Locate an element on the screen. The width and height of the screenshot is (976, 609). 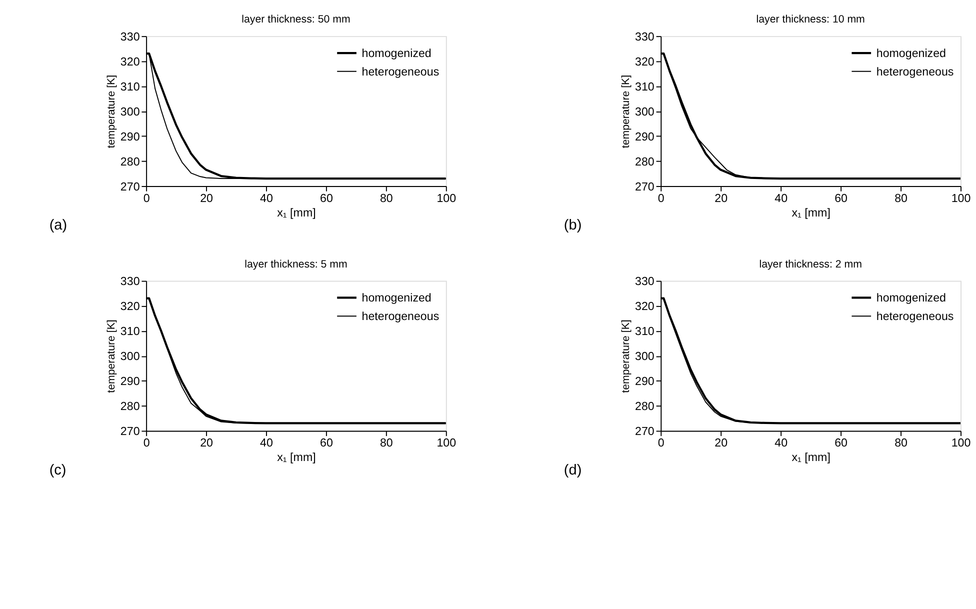
text: (d) is located at coordinates (573, 470).